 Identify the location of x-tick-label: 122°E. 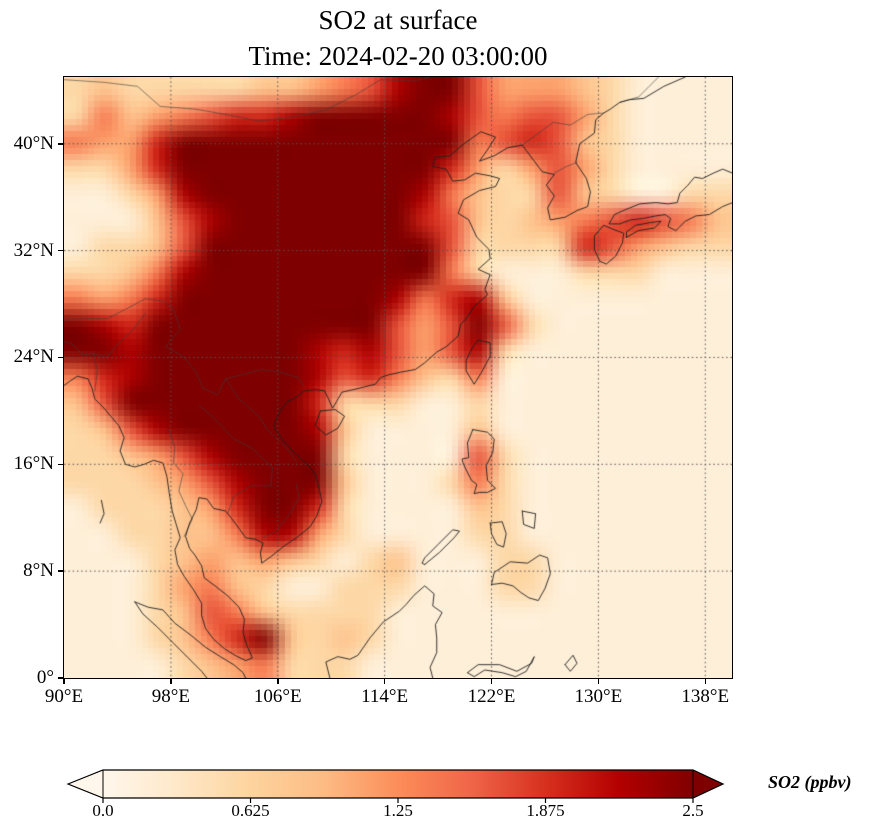
(491, 696).